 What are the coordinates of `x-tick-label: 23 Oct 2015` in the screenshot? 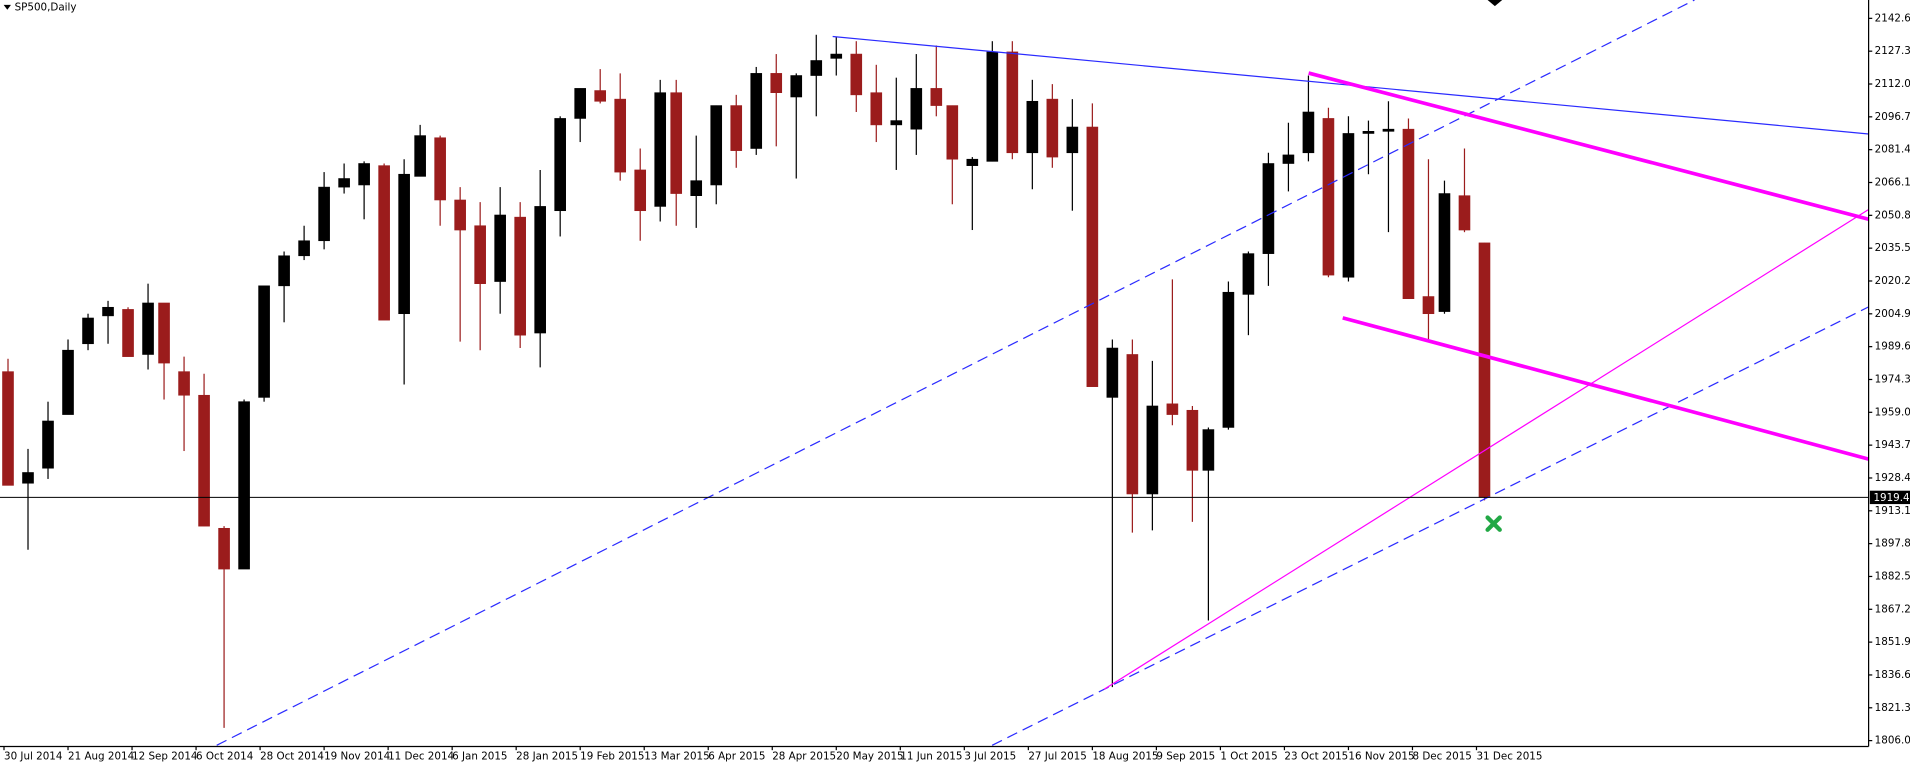 It's located at (1316, 756).